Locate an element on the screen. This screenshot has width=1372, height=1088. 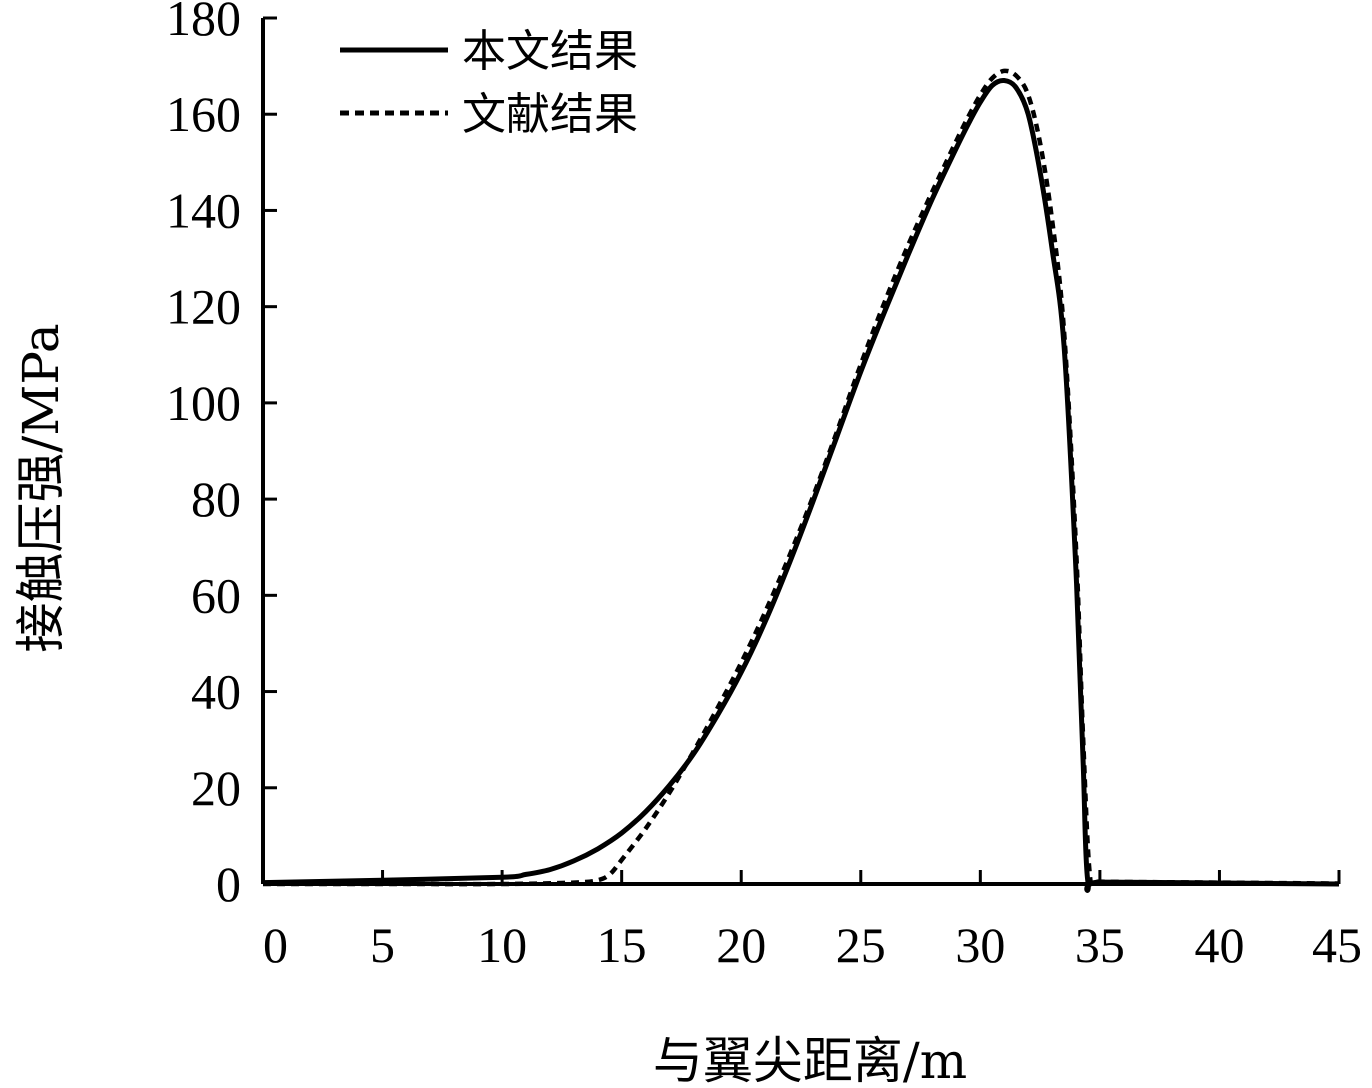
y-tick-label: 160 is located at coordinates (203, 114).